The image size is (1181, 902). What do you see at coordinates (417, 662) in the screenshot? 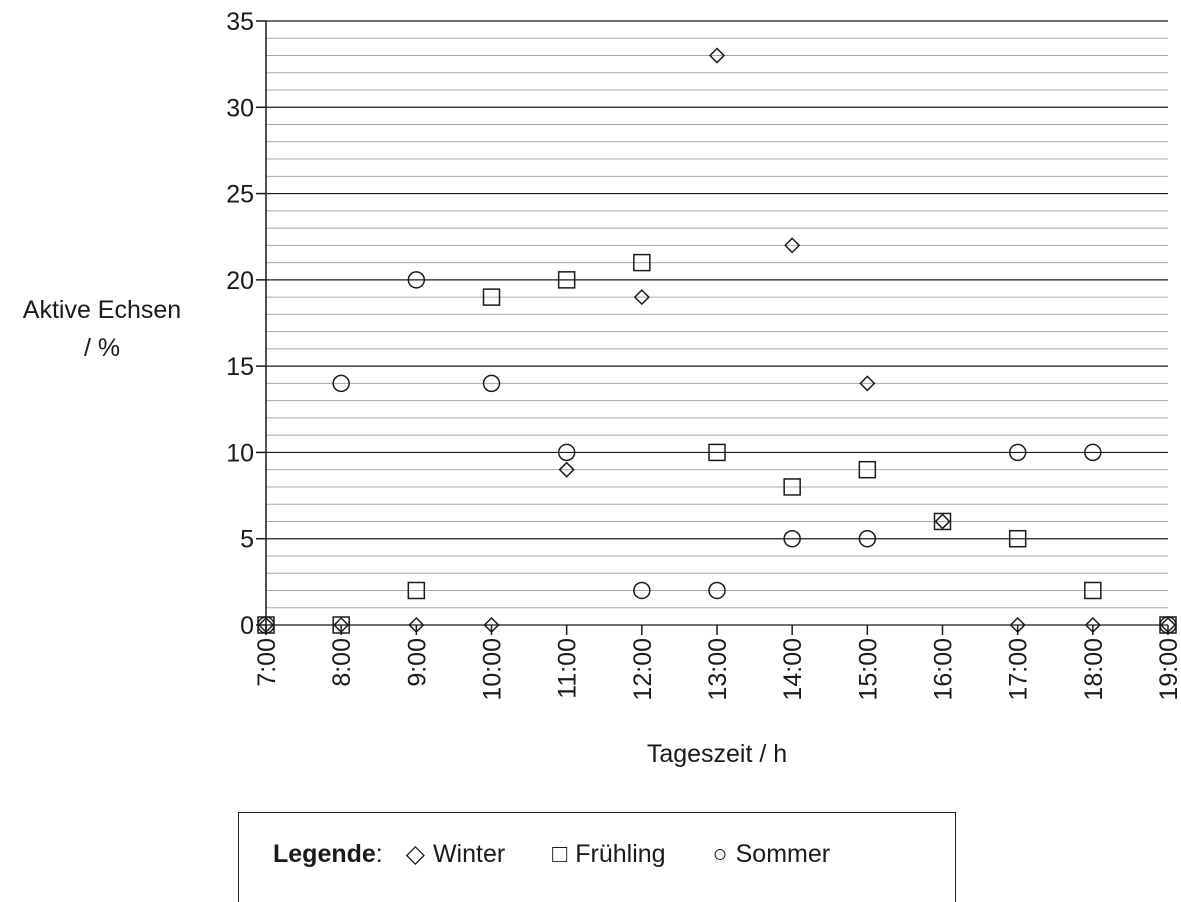
I see `x-tick-label: 9:00` at bounding box center [417, 662].